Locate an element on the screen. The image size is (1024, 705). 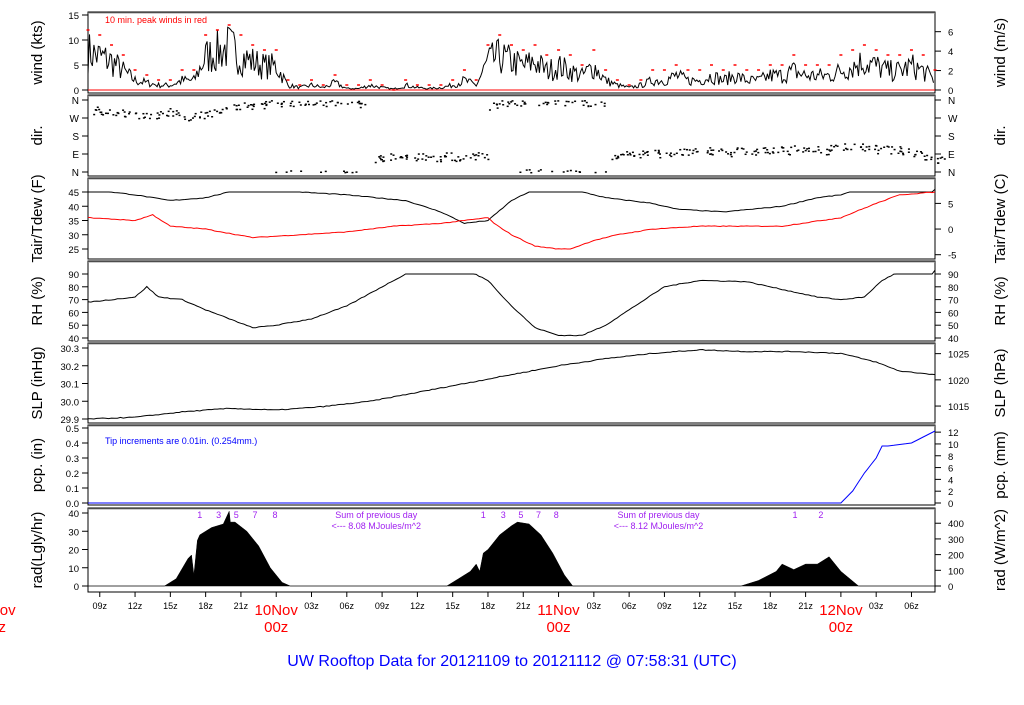
y-tick-label-right: 6 is located at coordinates (950, 33).